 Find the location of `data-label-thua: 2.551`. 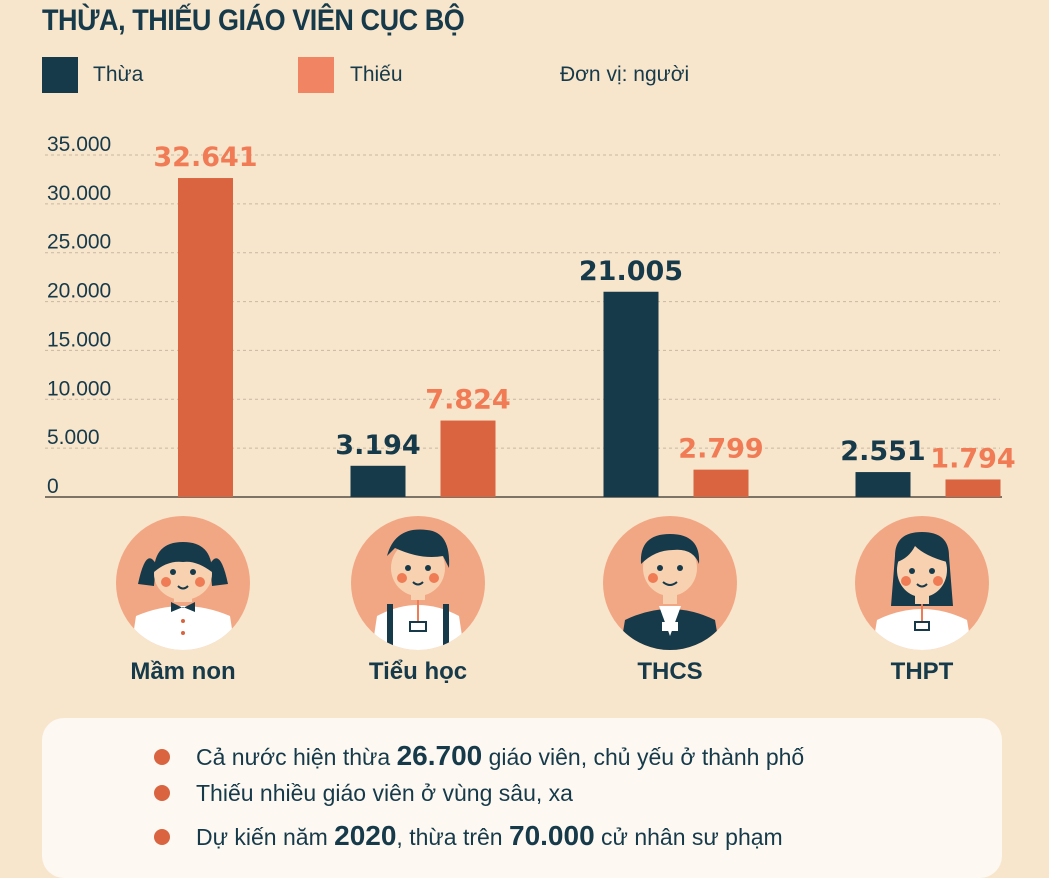

data-label-thua: 2.551 is located at coordinates (882, 451).